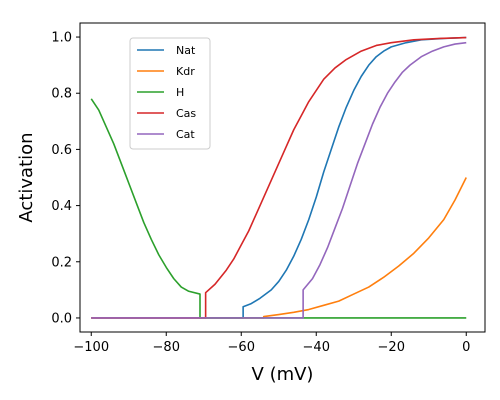 The image size is (500, 400). What do you see at coordinates (61, 94) in the screenshot?
I see `y-tick-label: 0.8` at bounding box center [61, 94].